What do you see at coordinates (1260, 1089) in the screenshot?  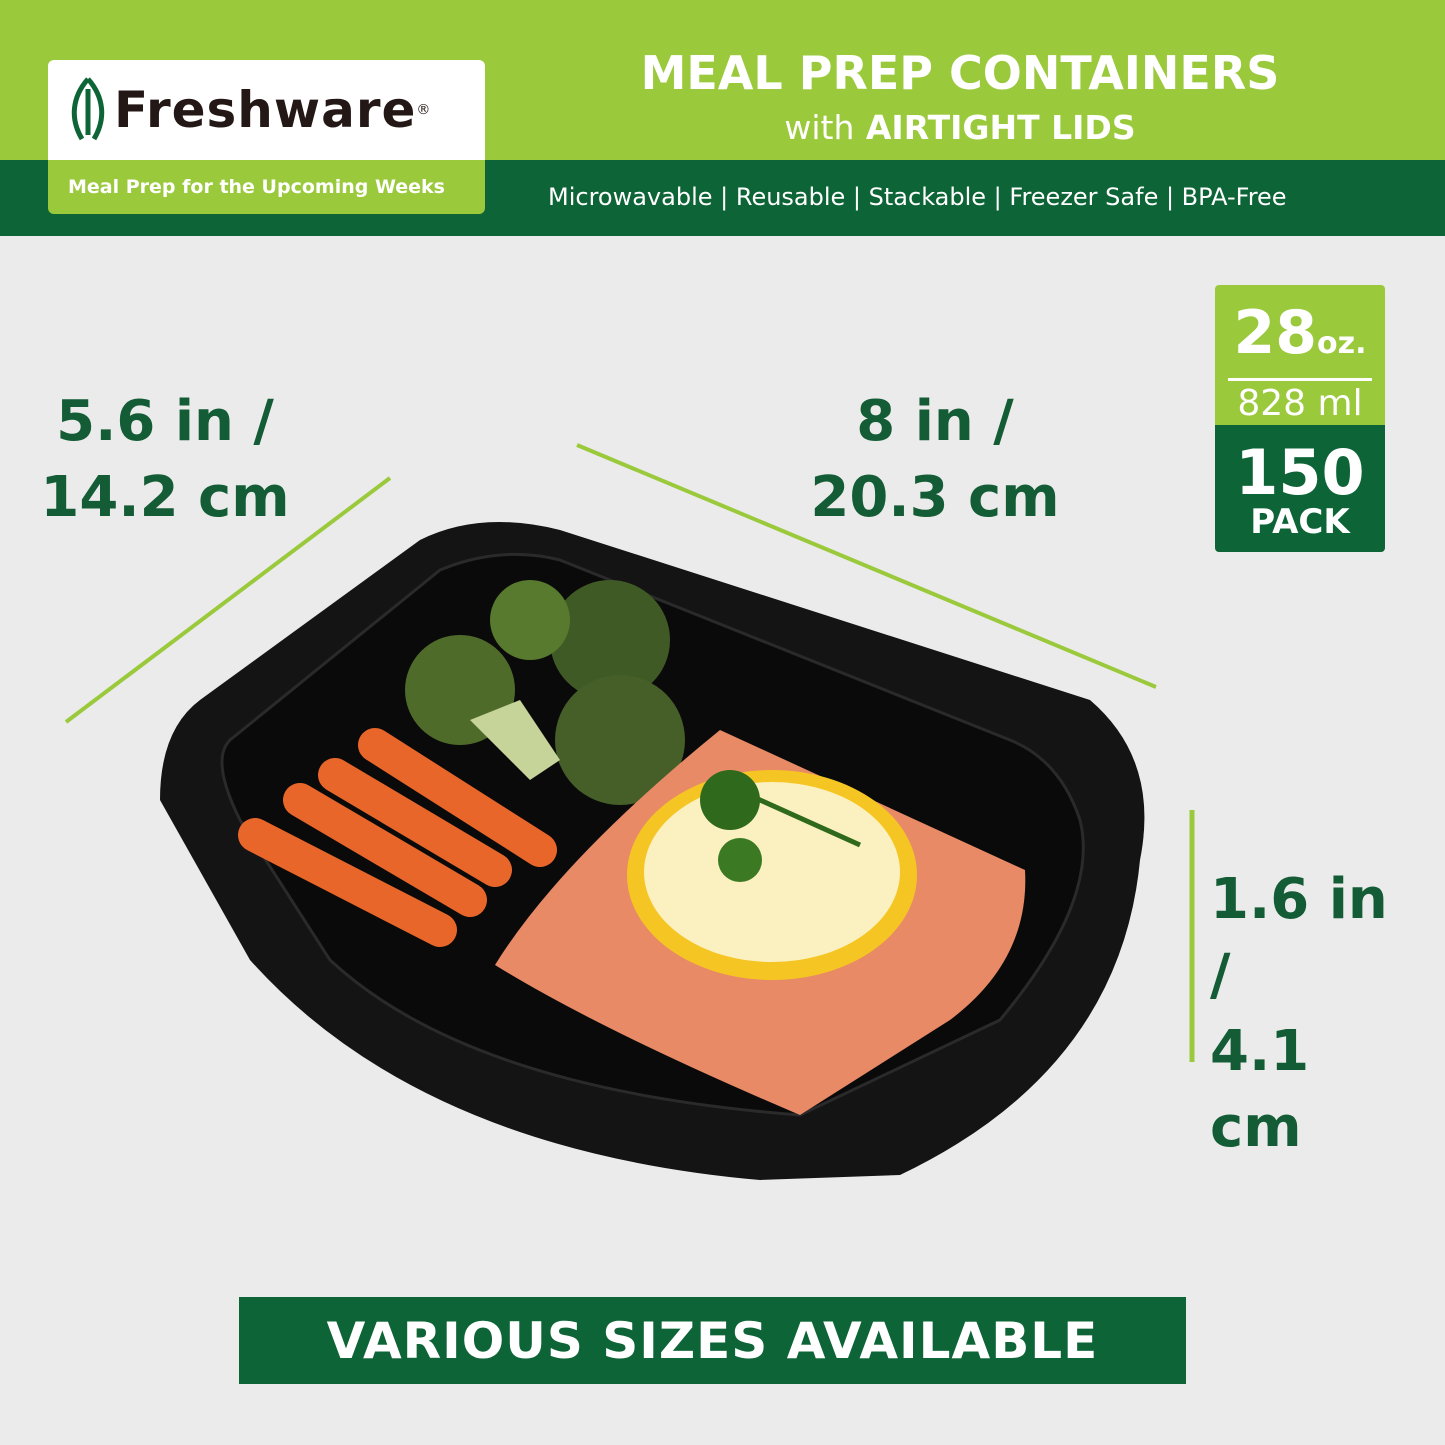 I see `height-metric: 4.1 cm` at bounding box center [1260, 1089].